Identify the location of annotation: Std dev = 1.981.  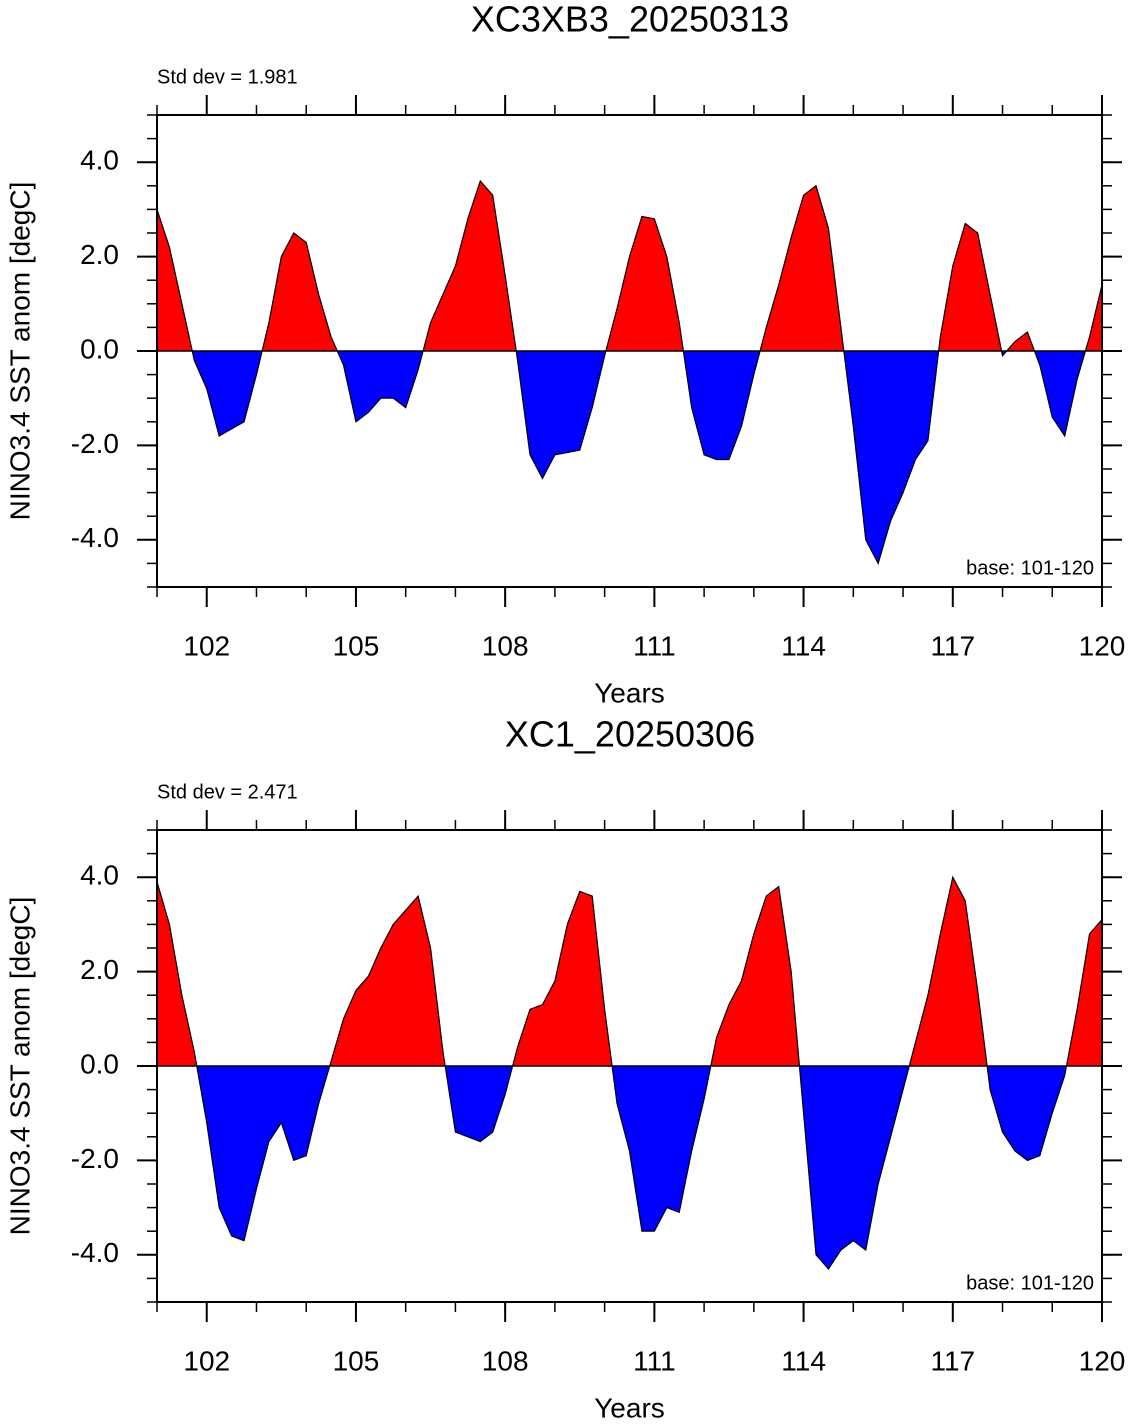
(227, 77).